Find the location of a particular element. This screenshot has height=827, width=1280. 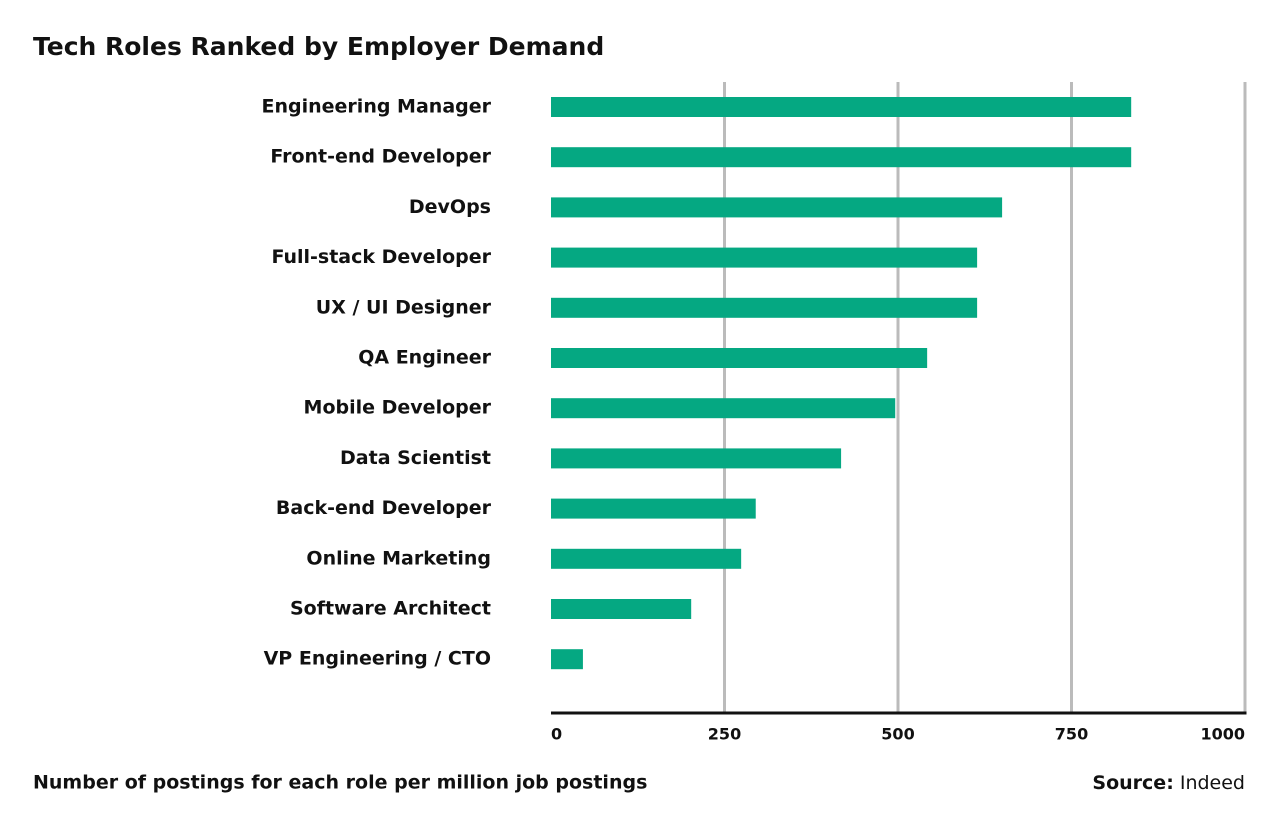

x-tick-label: 1000 is located at coordinates (1222, 734).